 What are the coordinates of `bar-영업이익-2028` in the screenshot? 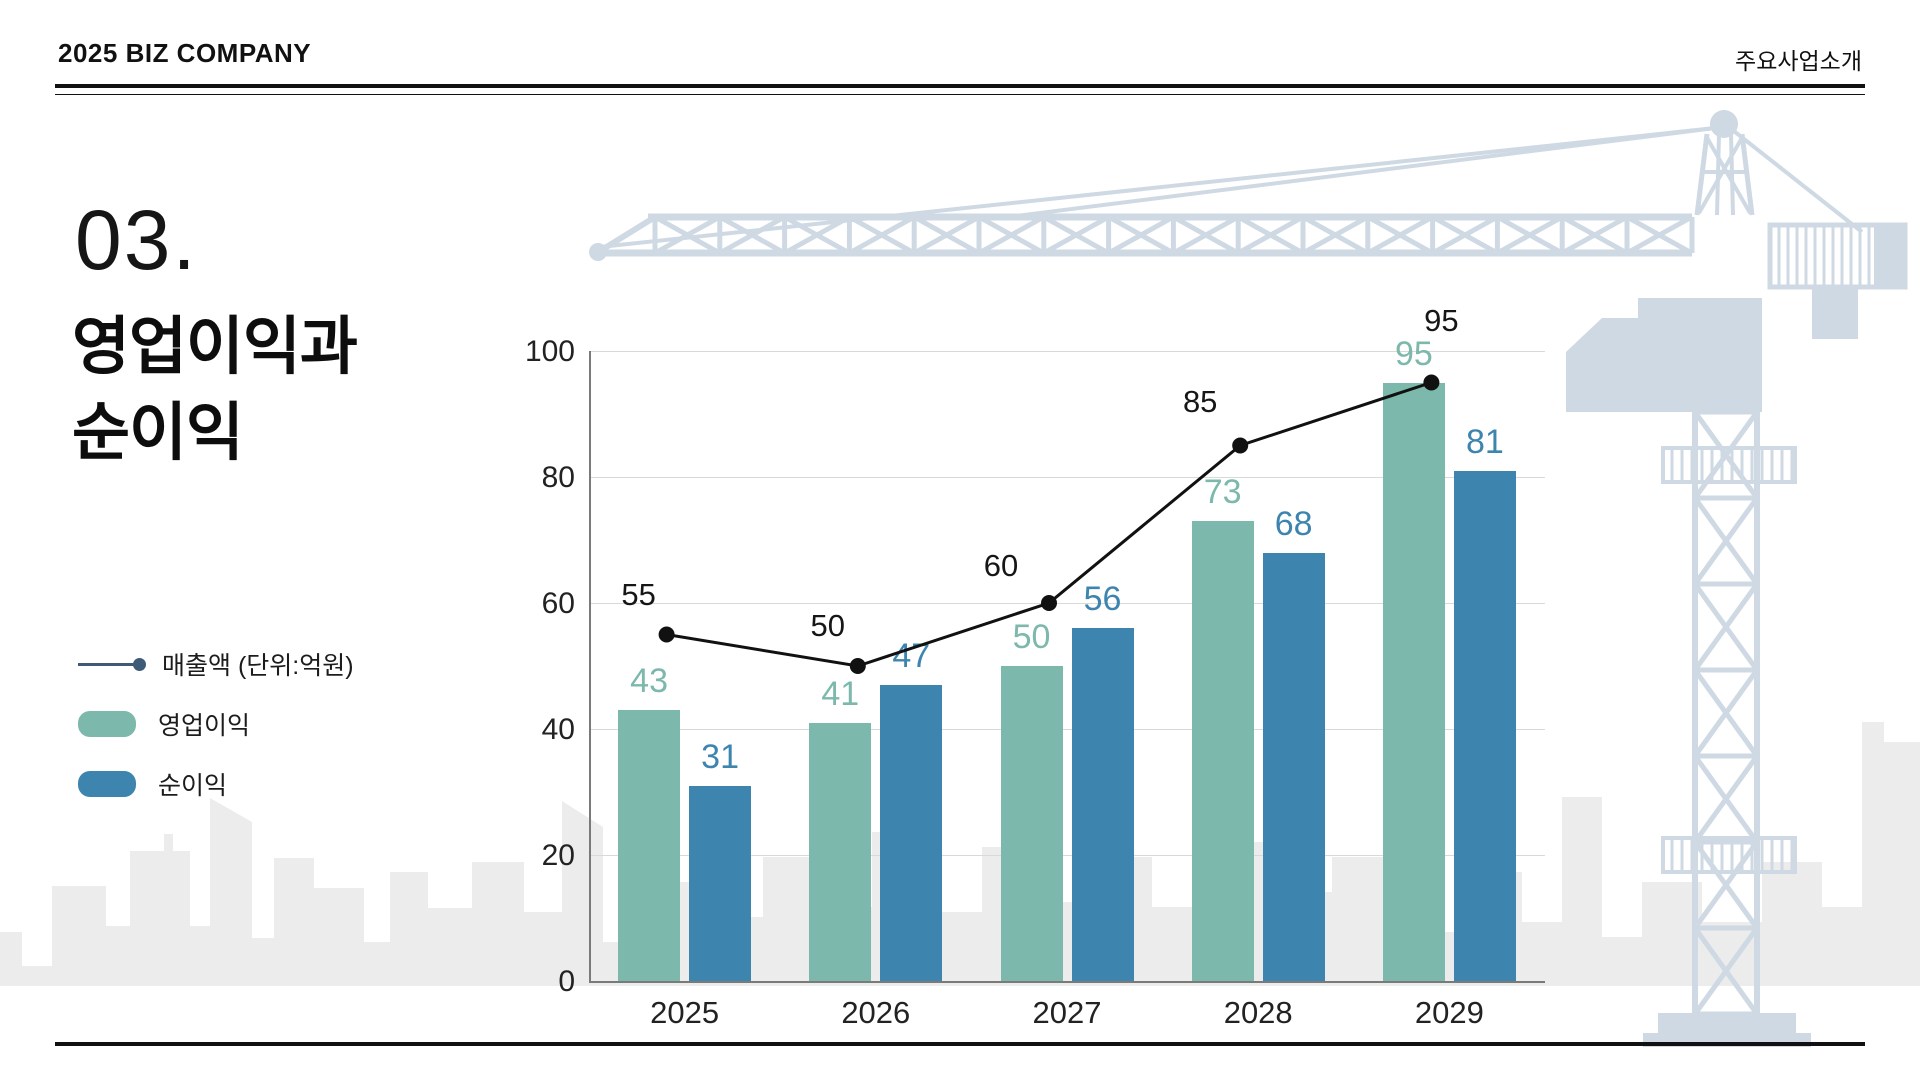 It's located at (1222, 751).